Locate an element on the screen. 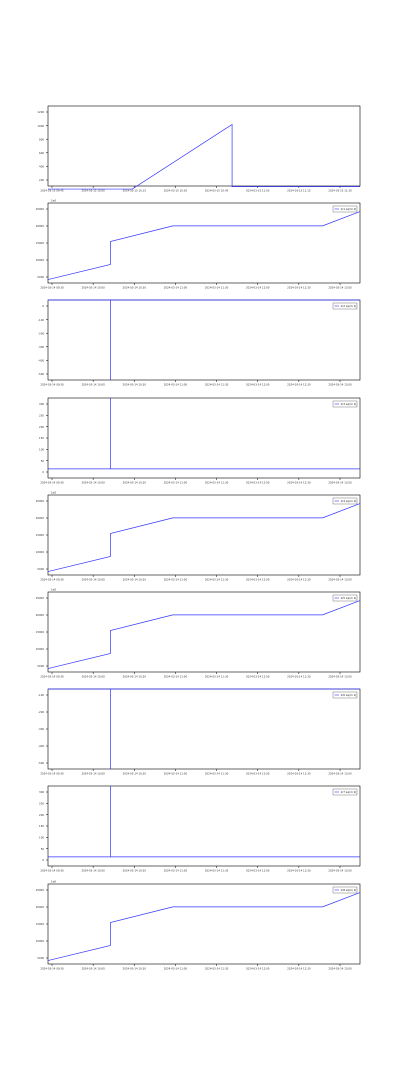  legend-label: 1/7 sq/m 1[ is located at coordinates (349, 792).